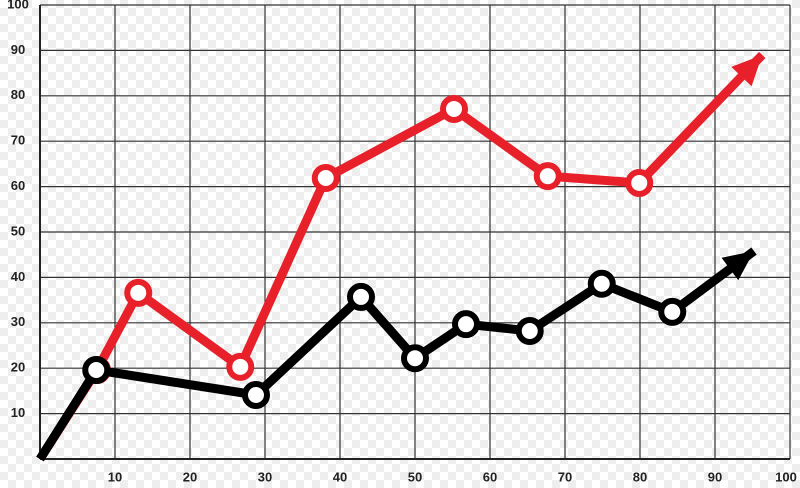 Image resolution: width=800 pixels, height=488 pixels. I want to click on x-tick-label: 80, so click(640, 476).